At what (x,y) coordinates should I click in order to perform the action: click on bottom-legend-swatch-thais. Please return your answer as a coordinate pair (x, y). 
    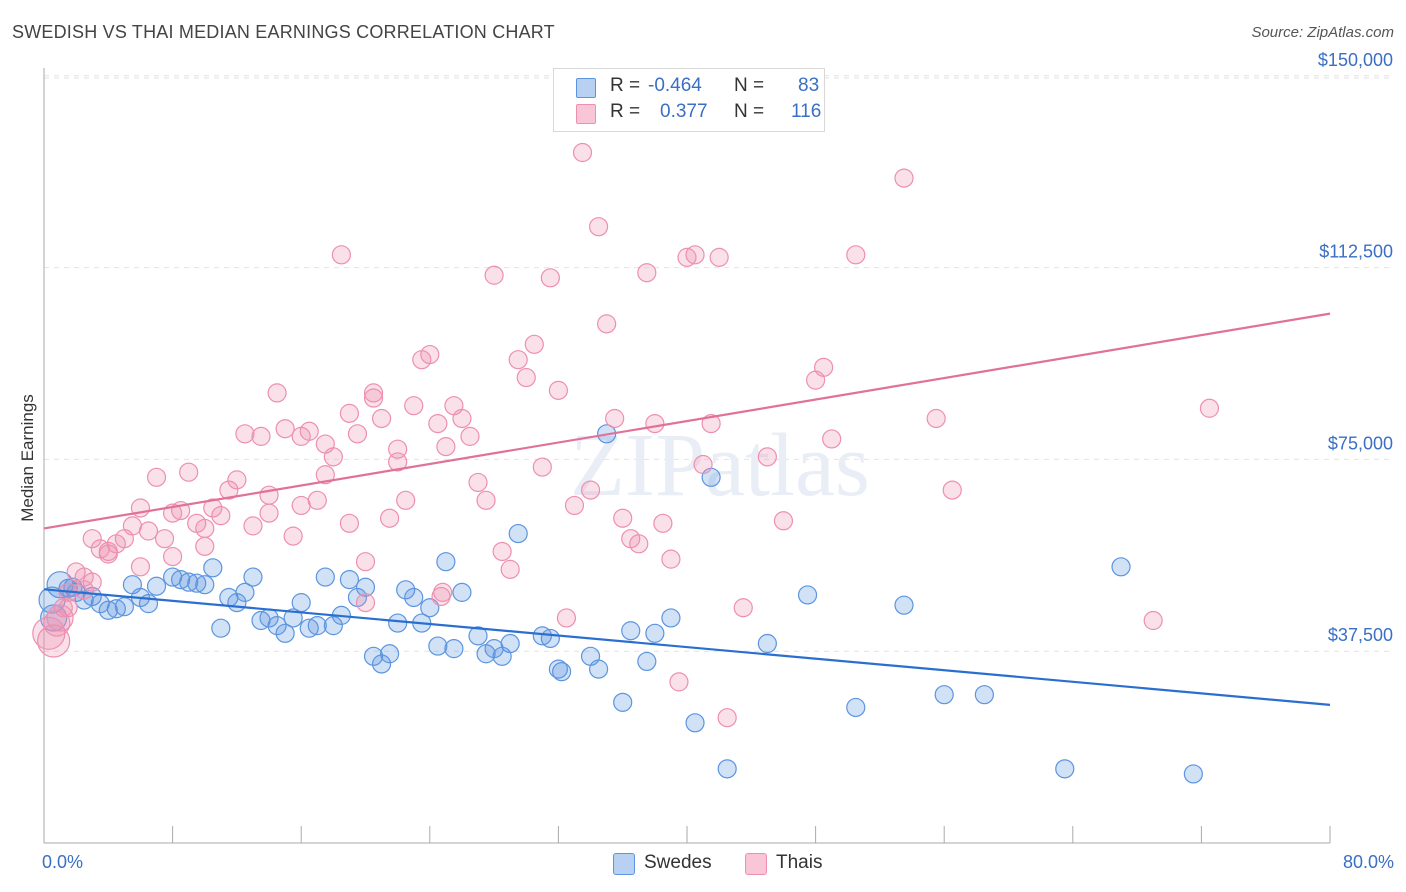
    Looking at the image, I should click on (756, 864).